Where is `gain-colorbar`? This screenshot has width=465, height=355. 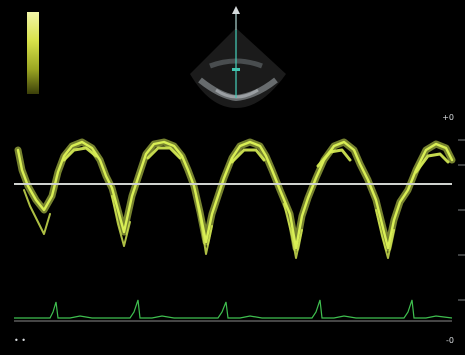 gain-colorbar is located at coordinates (33, 53).